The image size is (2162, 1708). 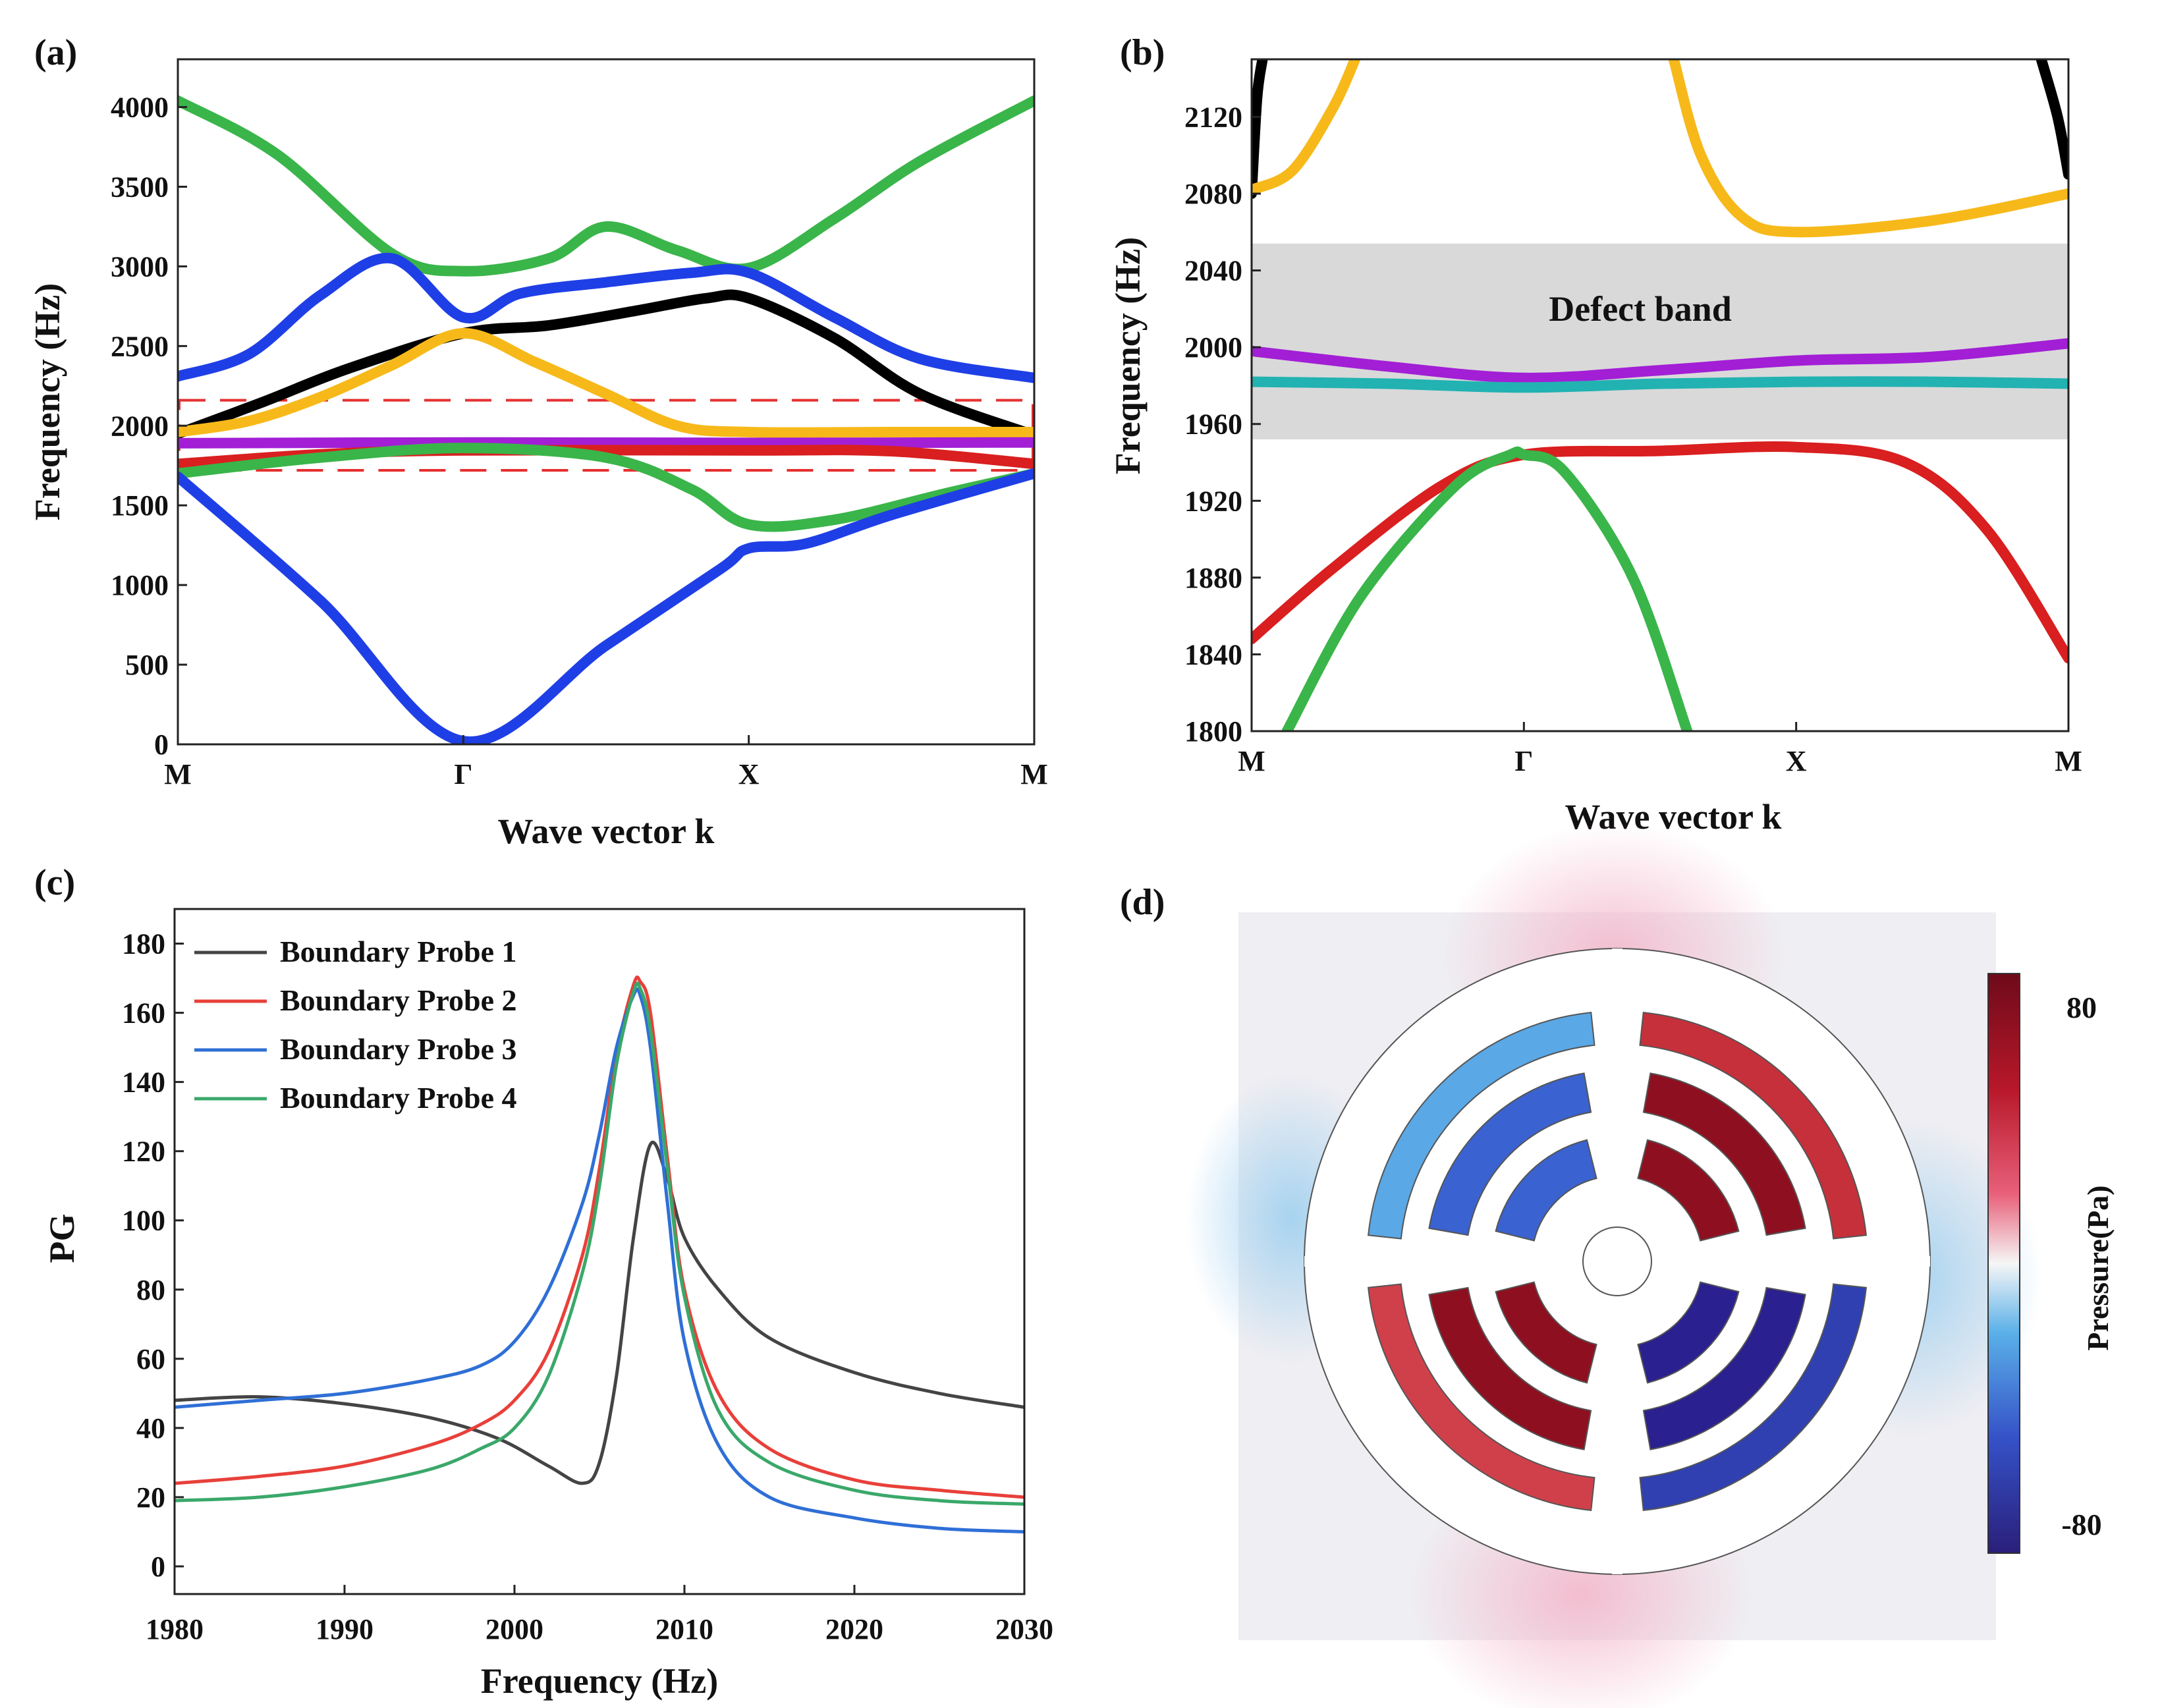 What do you see at coordinates (140, 187) in the screenshot?
I see `panel-a-ytick-label-7: 3500` at bounding box center [140, 187].